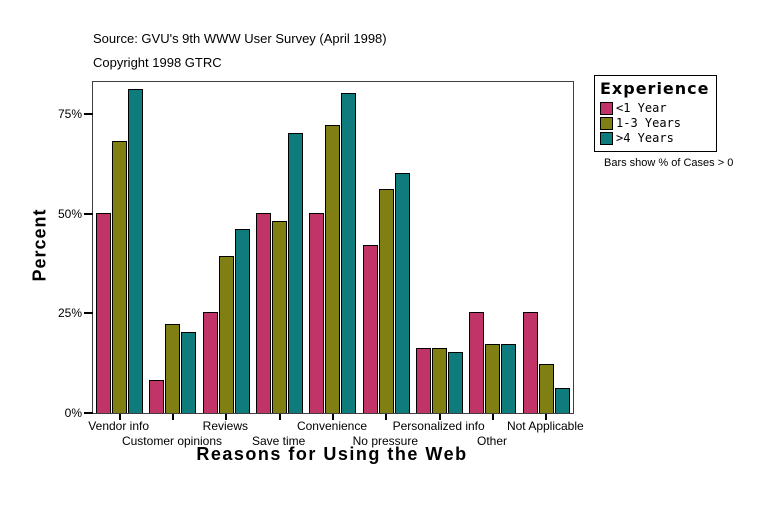 The width and height of the screenshot is (760, 506). What do you see at coordinates (69, 113) in the screenshot?
I see `y-tick-label: 75%` at bounding box center [69, 113].